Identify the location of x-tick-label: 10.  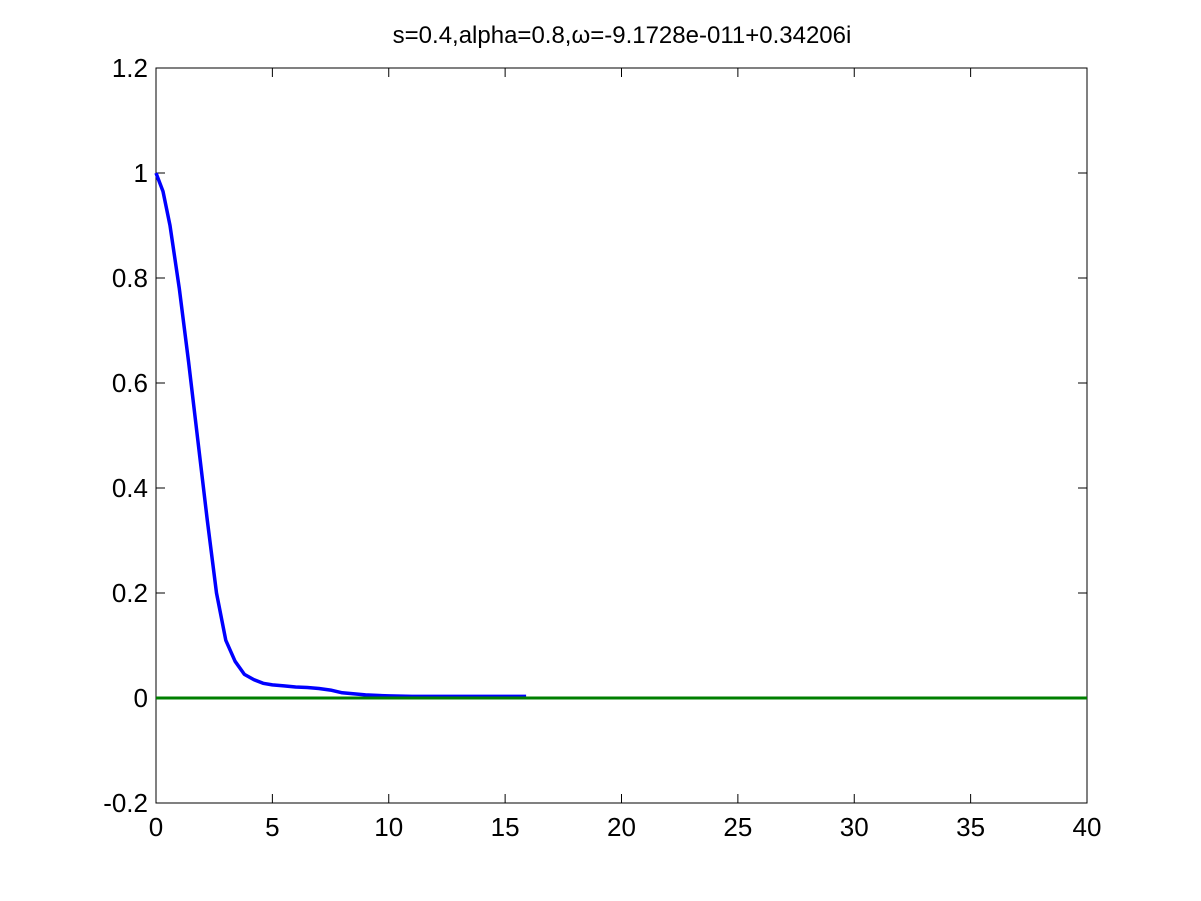
(388, 827).